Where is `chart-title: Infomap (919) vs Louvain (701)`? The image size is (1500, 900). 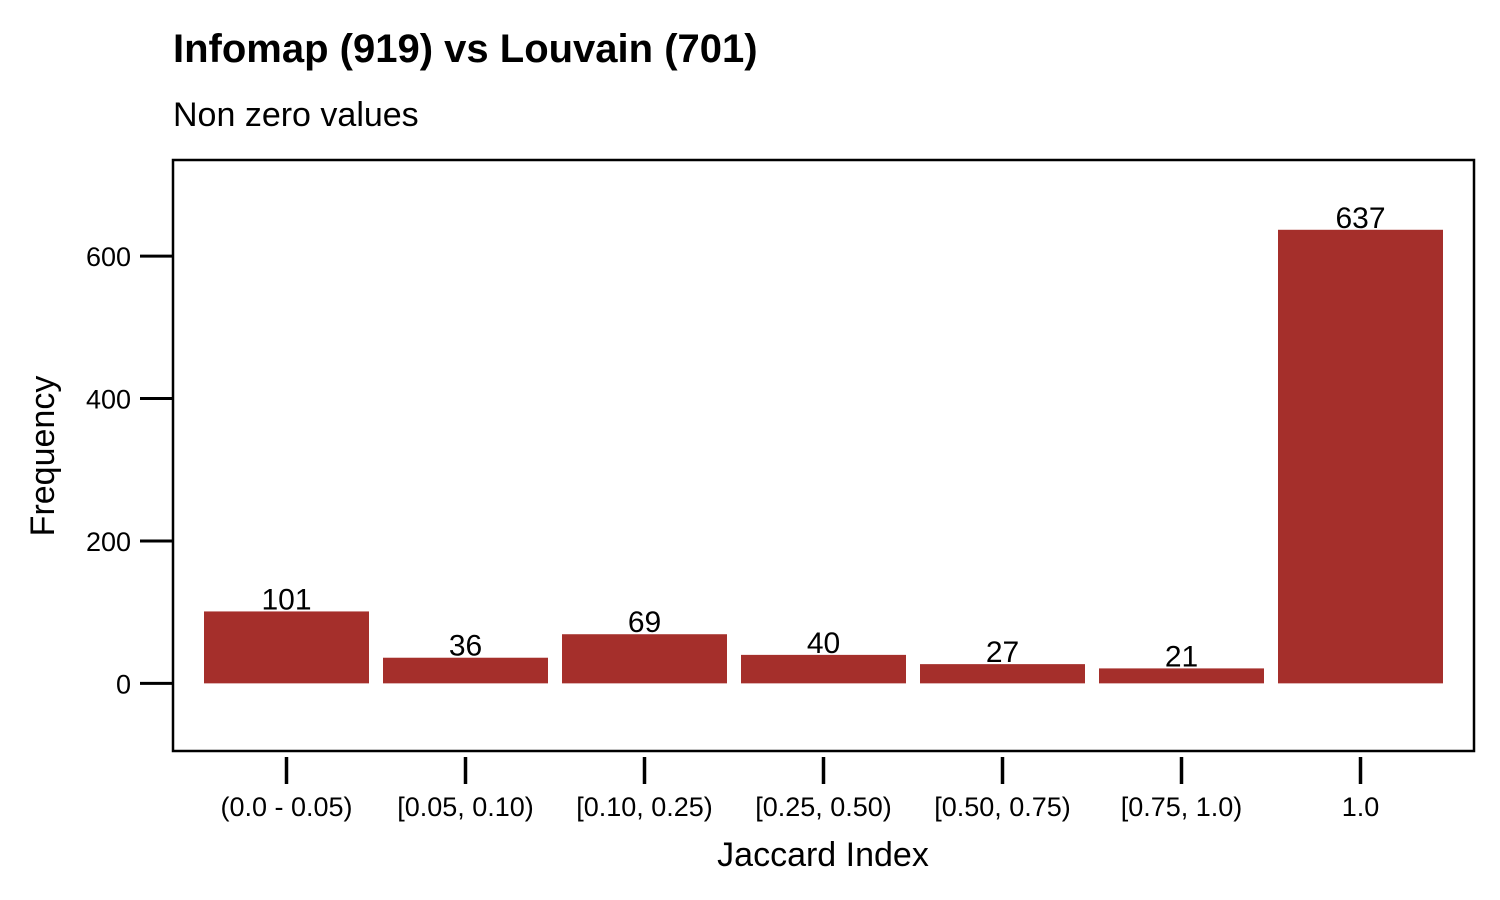
chart-title: Infomap (919) vs Louvain (701) is located at coordinates (465, 49).